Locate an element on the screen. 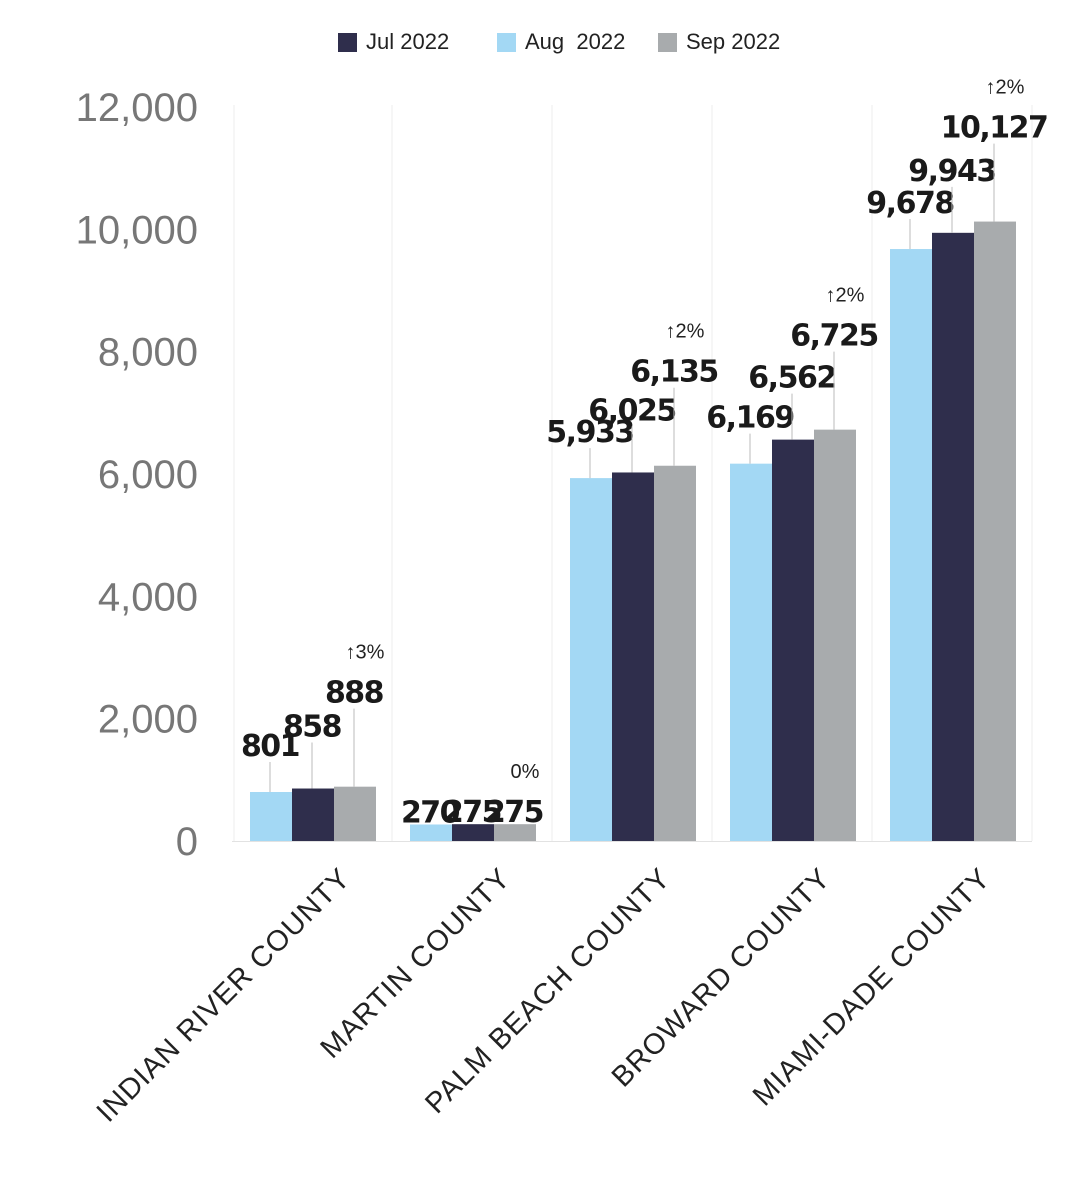 This screenshot has height=1182, width=1076. data-label: 6,135 is located at coordinates (673, 372).